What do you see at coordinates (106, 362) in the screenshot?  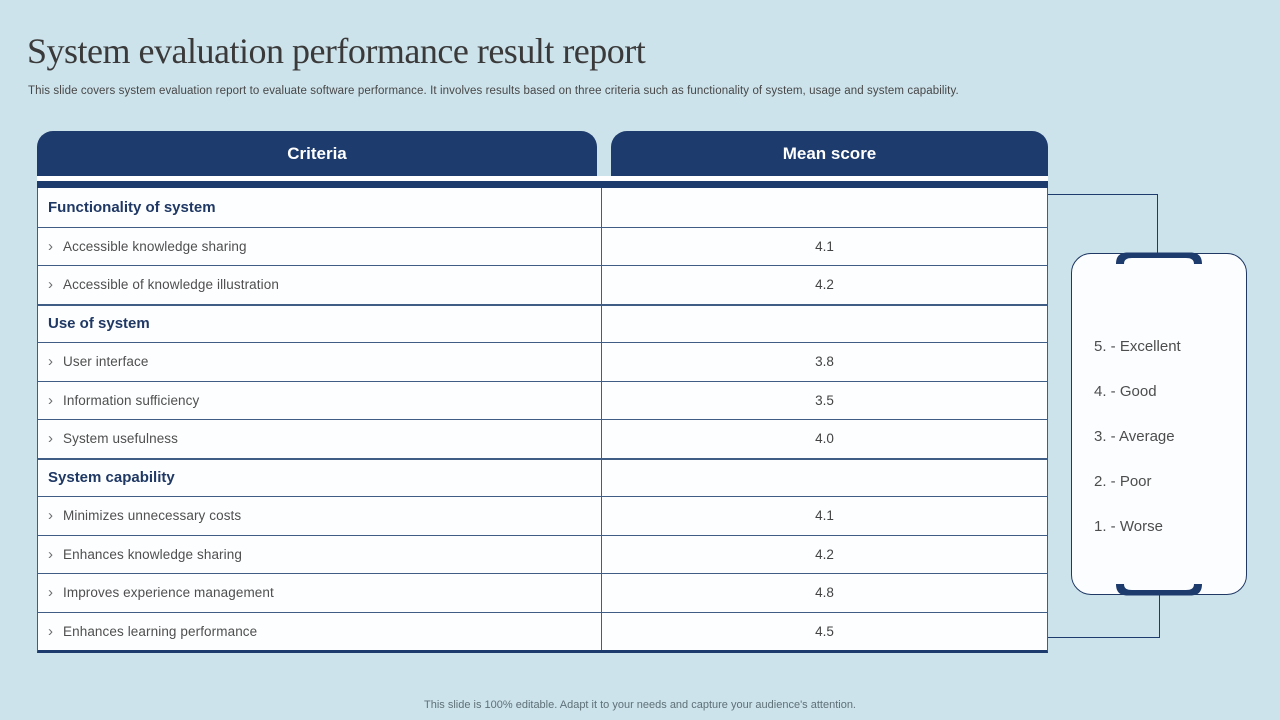 I see `criteria-label: User interface` at bounding box center [106, 362].